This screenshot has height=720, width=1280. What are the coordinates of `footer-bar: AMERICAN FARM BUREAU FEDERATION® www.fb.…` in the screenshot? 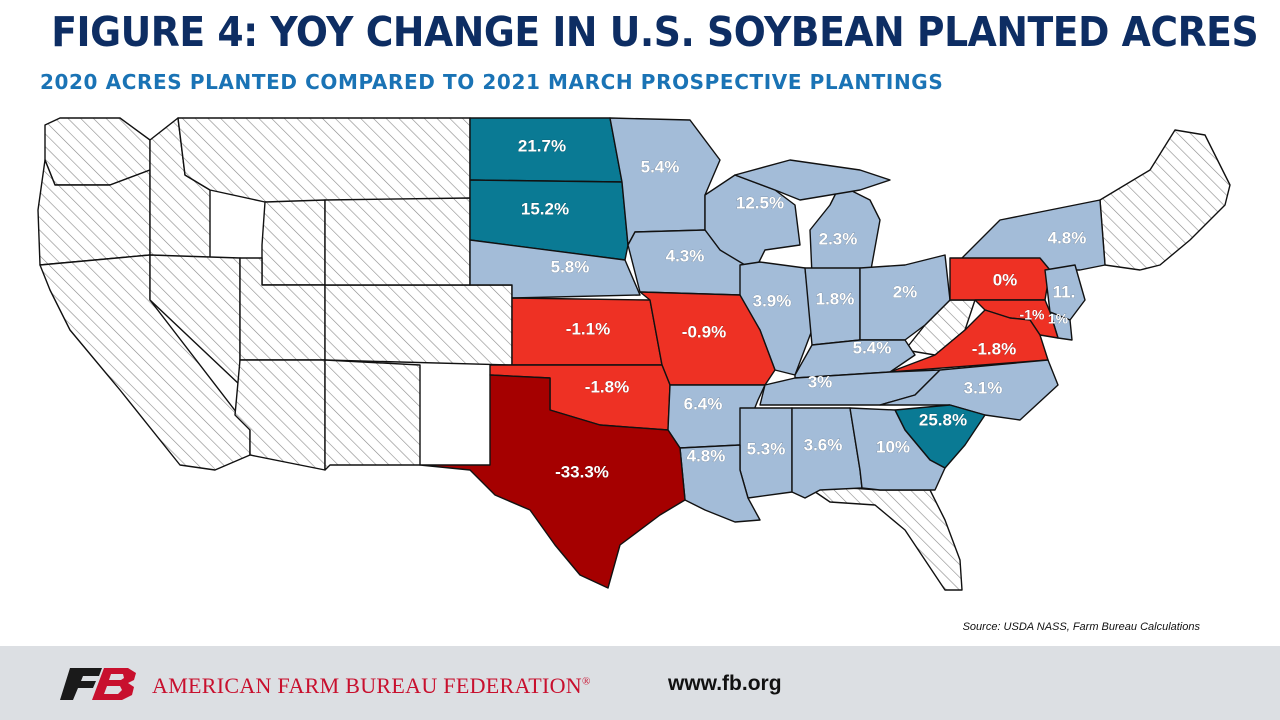 It's located at (640, 683).